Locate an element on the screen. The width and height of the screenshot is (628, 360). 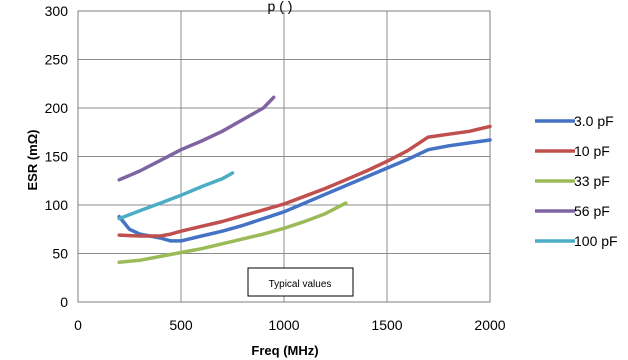
legend: 3.0 pF 10 pF 33 pF 56 pF 100 pF is located at coordinates (576, 181).